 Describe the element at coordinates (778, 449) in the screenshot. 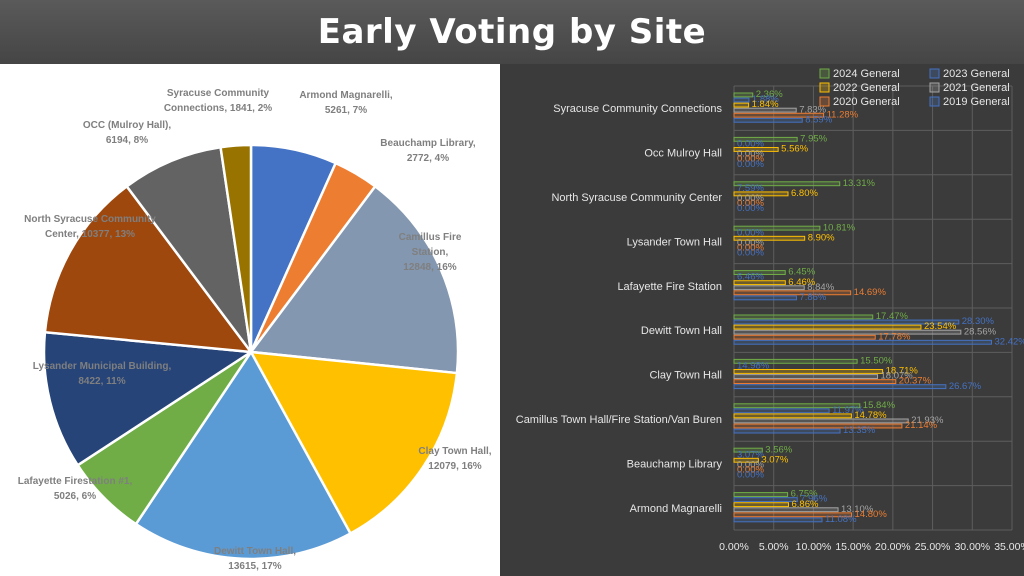

I see `value-label: 3.56%` at that location.